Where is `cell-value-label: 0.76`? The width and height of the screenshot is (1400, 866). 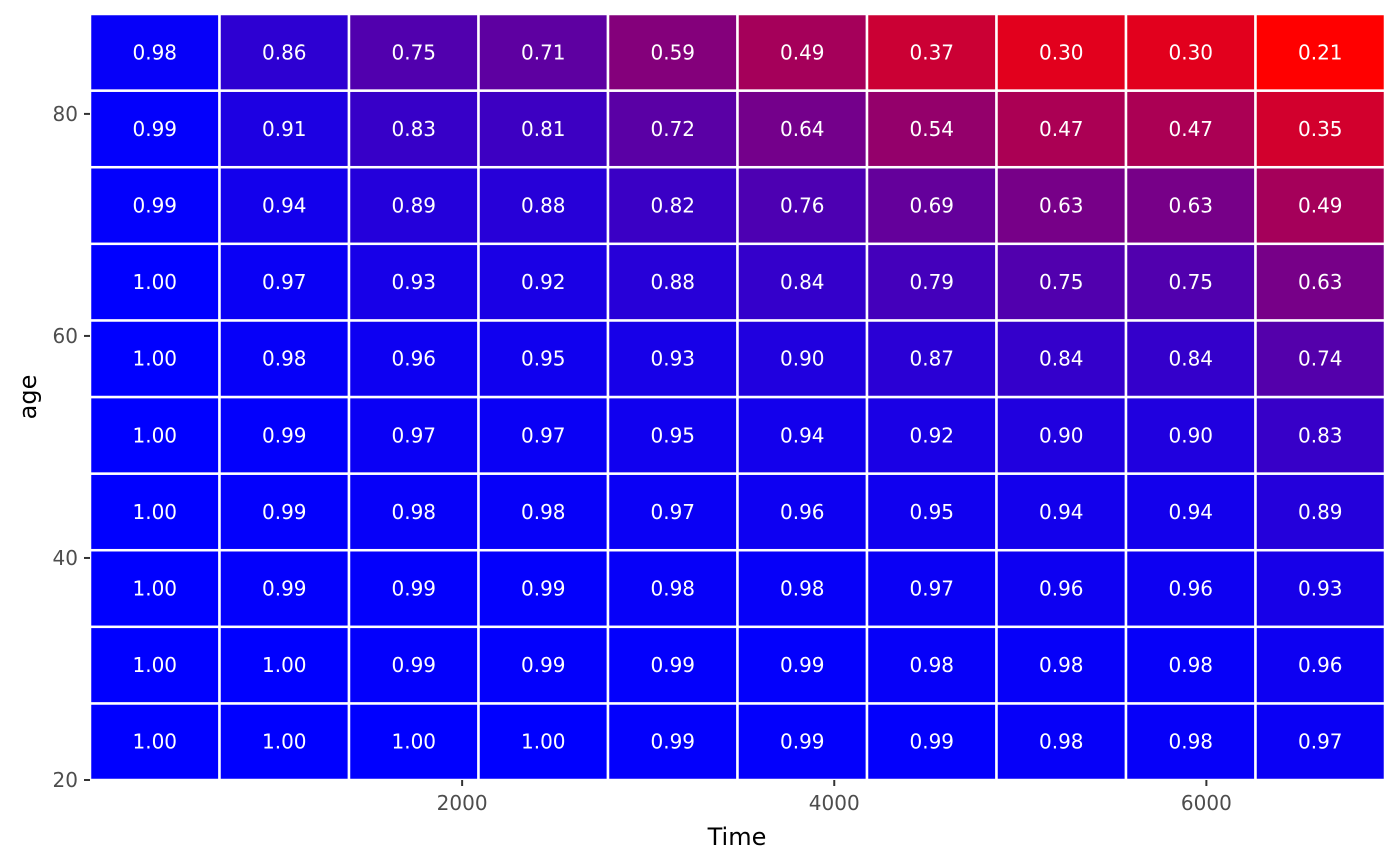 cell-value-label: 0.76 is located at coordinates (802, 206).